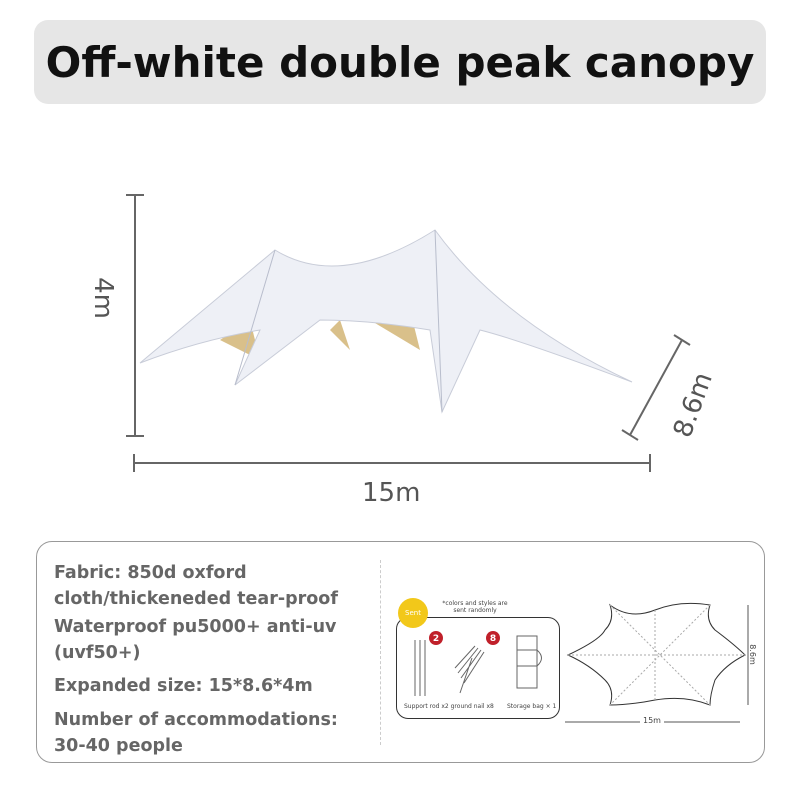  I want to click on rod-count: 2, so click(436, 639).